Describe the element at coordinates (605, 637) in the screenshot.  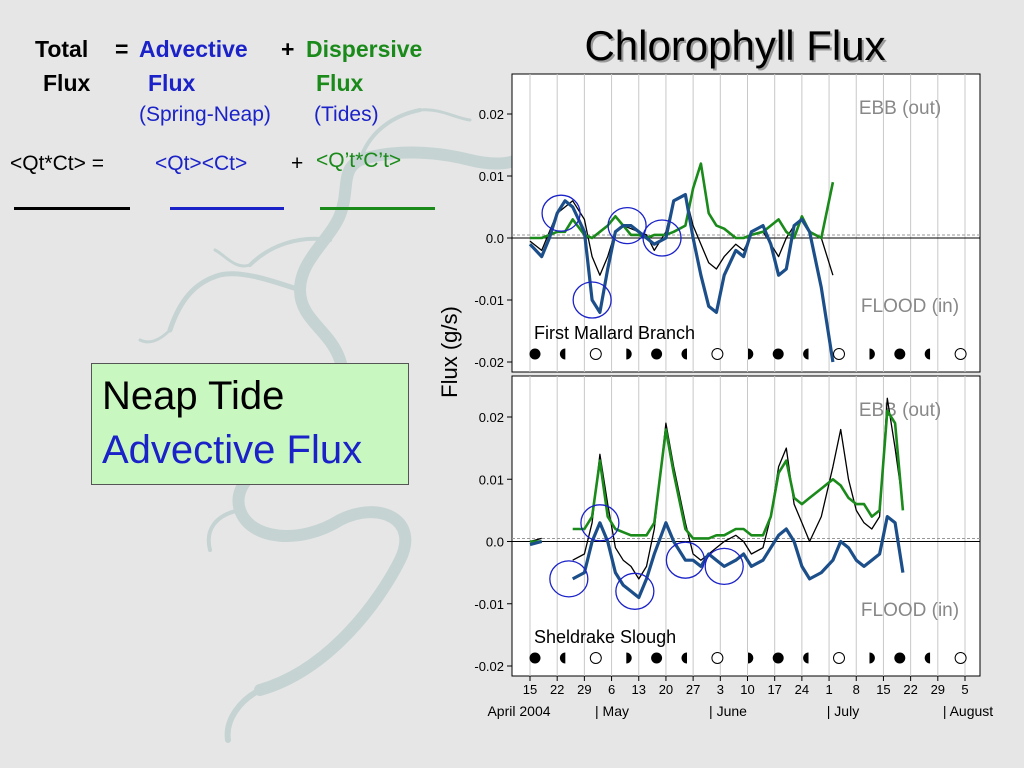
I see `panel-site-label: Sheldrake Slough` at that location.